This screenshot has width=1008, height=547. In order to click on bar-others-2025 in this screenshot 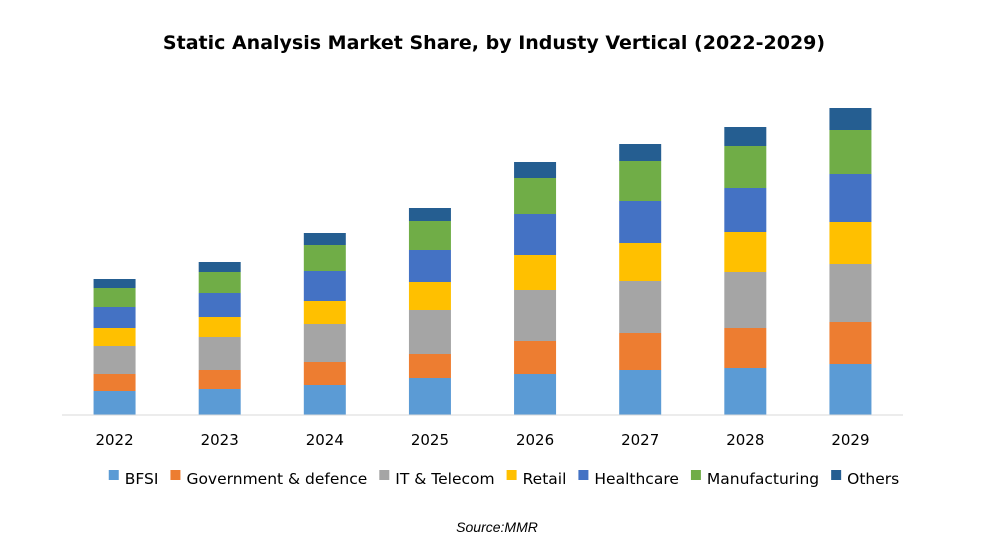, I will do `click(429, 214)`.